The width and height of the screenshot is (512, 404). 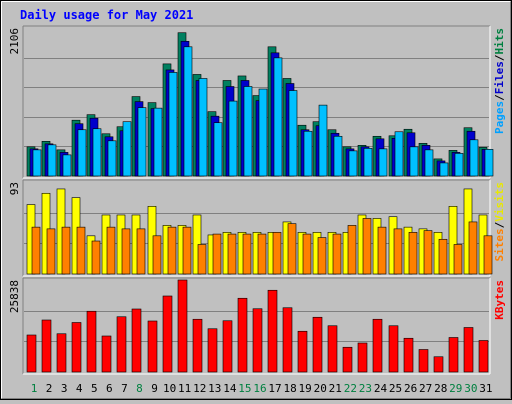 I want to click on x-tick-label-17: 17, so click(x=274, y=388).